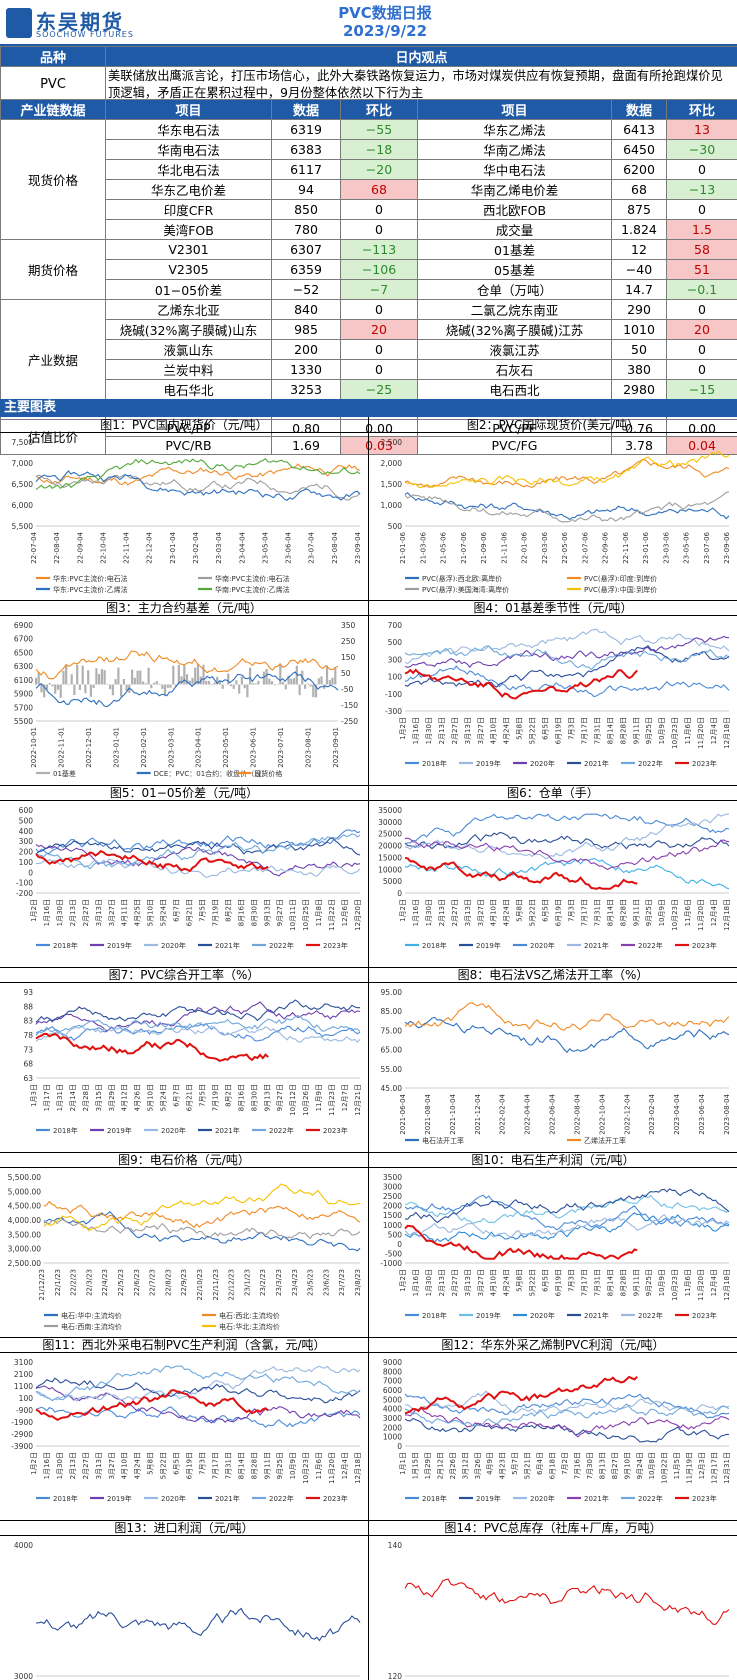  I want to click on x-tick-label: 9月24日, so click(640, 1465).